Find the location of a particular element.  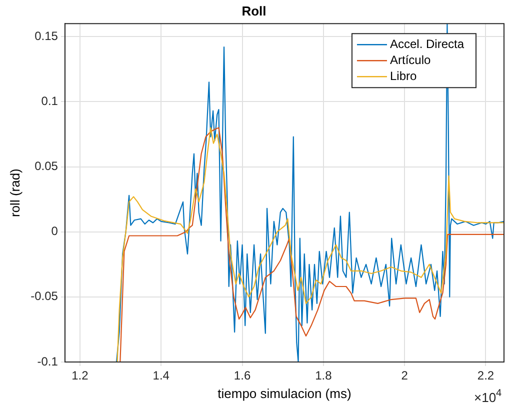

x-tick-label: 1.8 is located at coordinates (323, 375).